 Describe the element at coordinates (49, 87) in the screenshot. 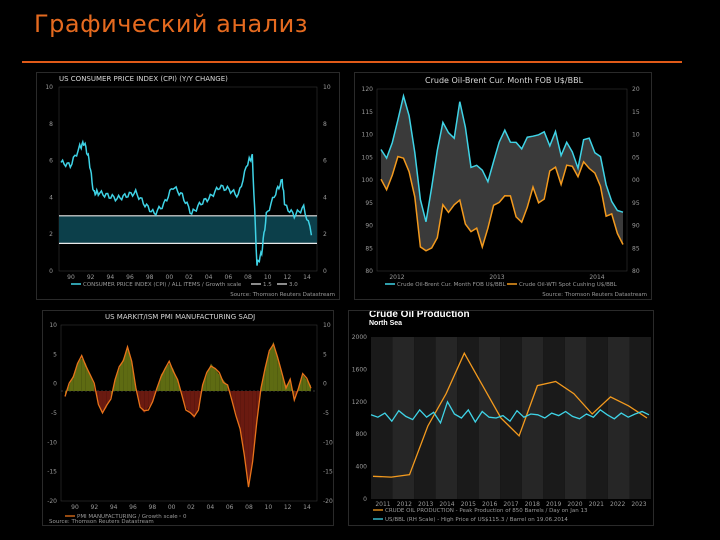

I see `y-tick-label: 10` at that location.